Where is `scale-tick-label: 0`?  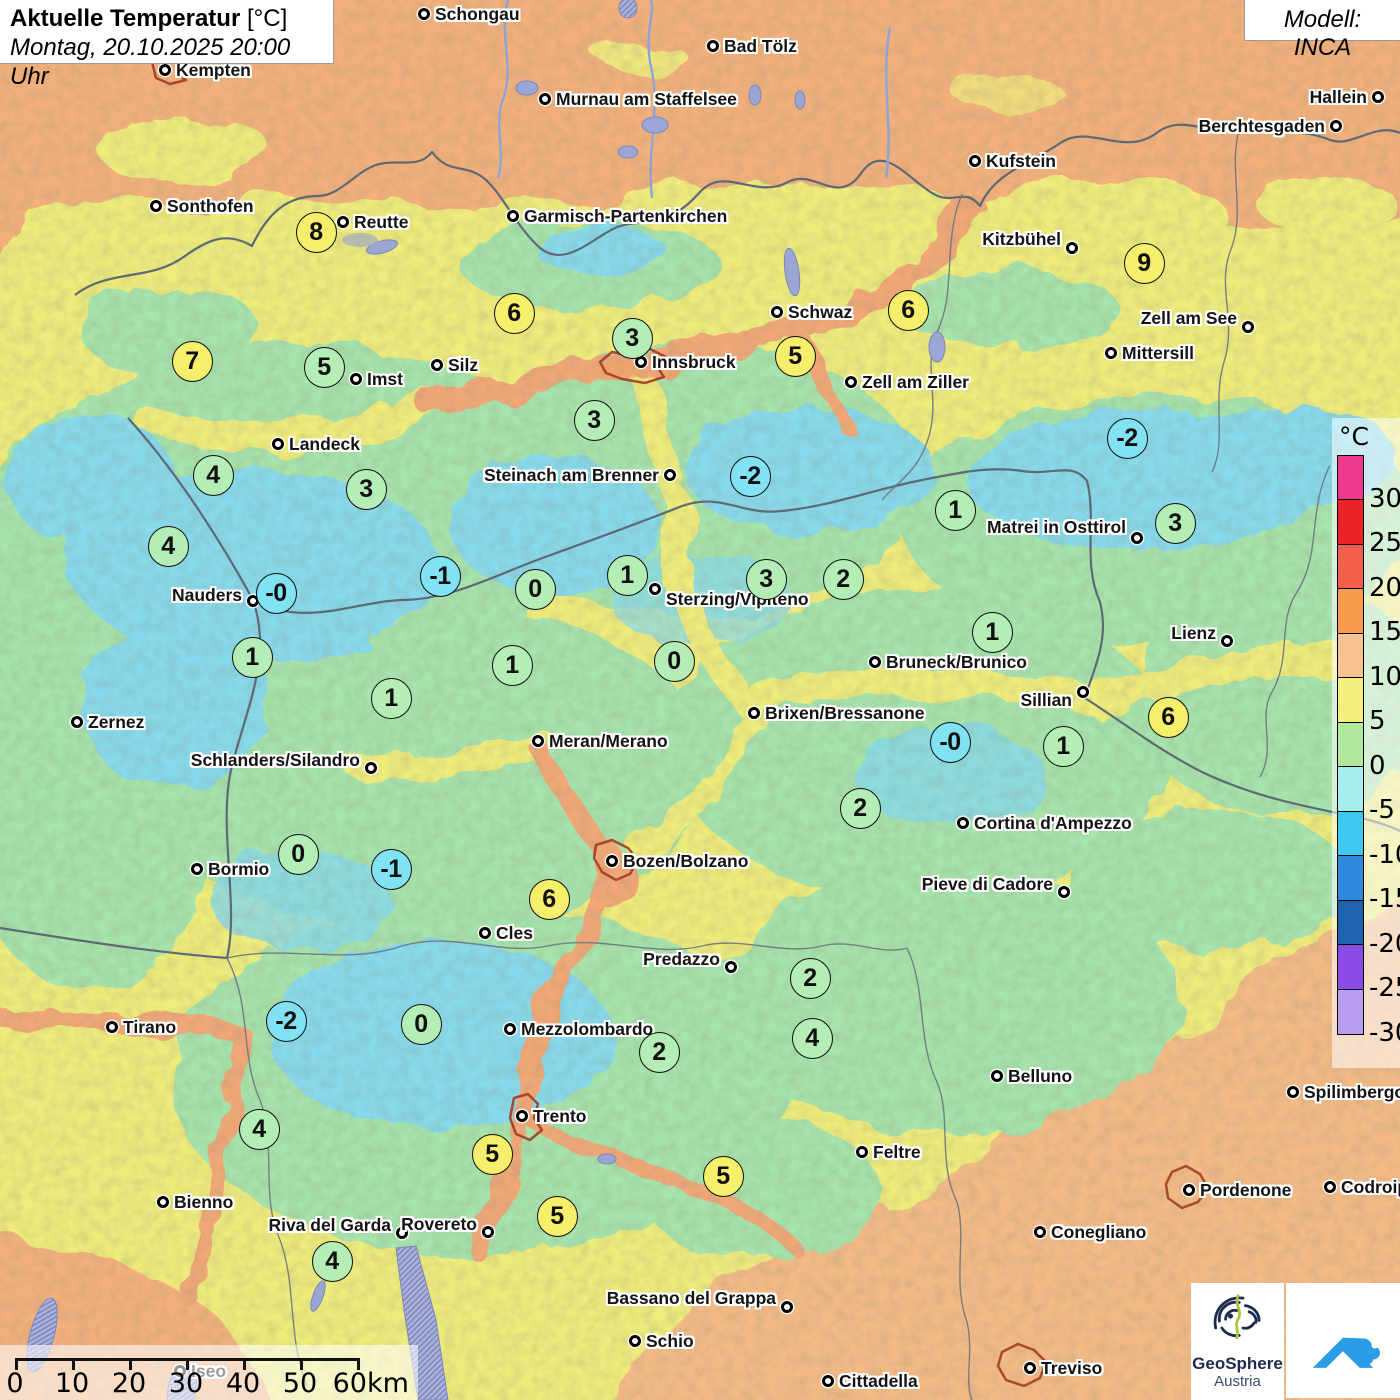
scale-tick-label: 0 is located at coordinates (15, 1383).